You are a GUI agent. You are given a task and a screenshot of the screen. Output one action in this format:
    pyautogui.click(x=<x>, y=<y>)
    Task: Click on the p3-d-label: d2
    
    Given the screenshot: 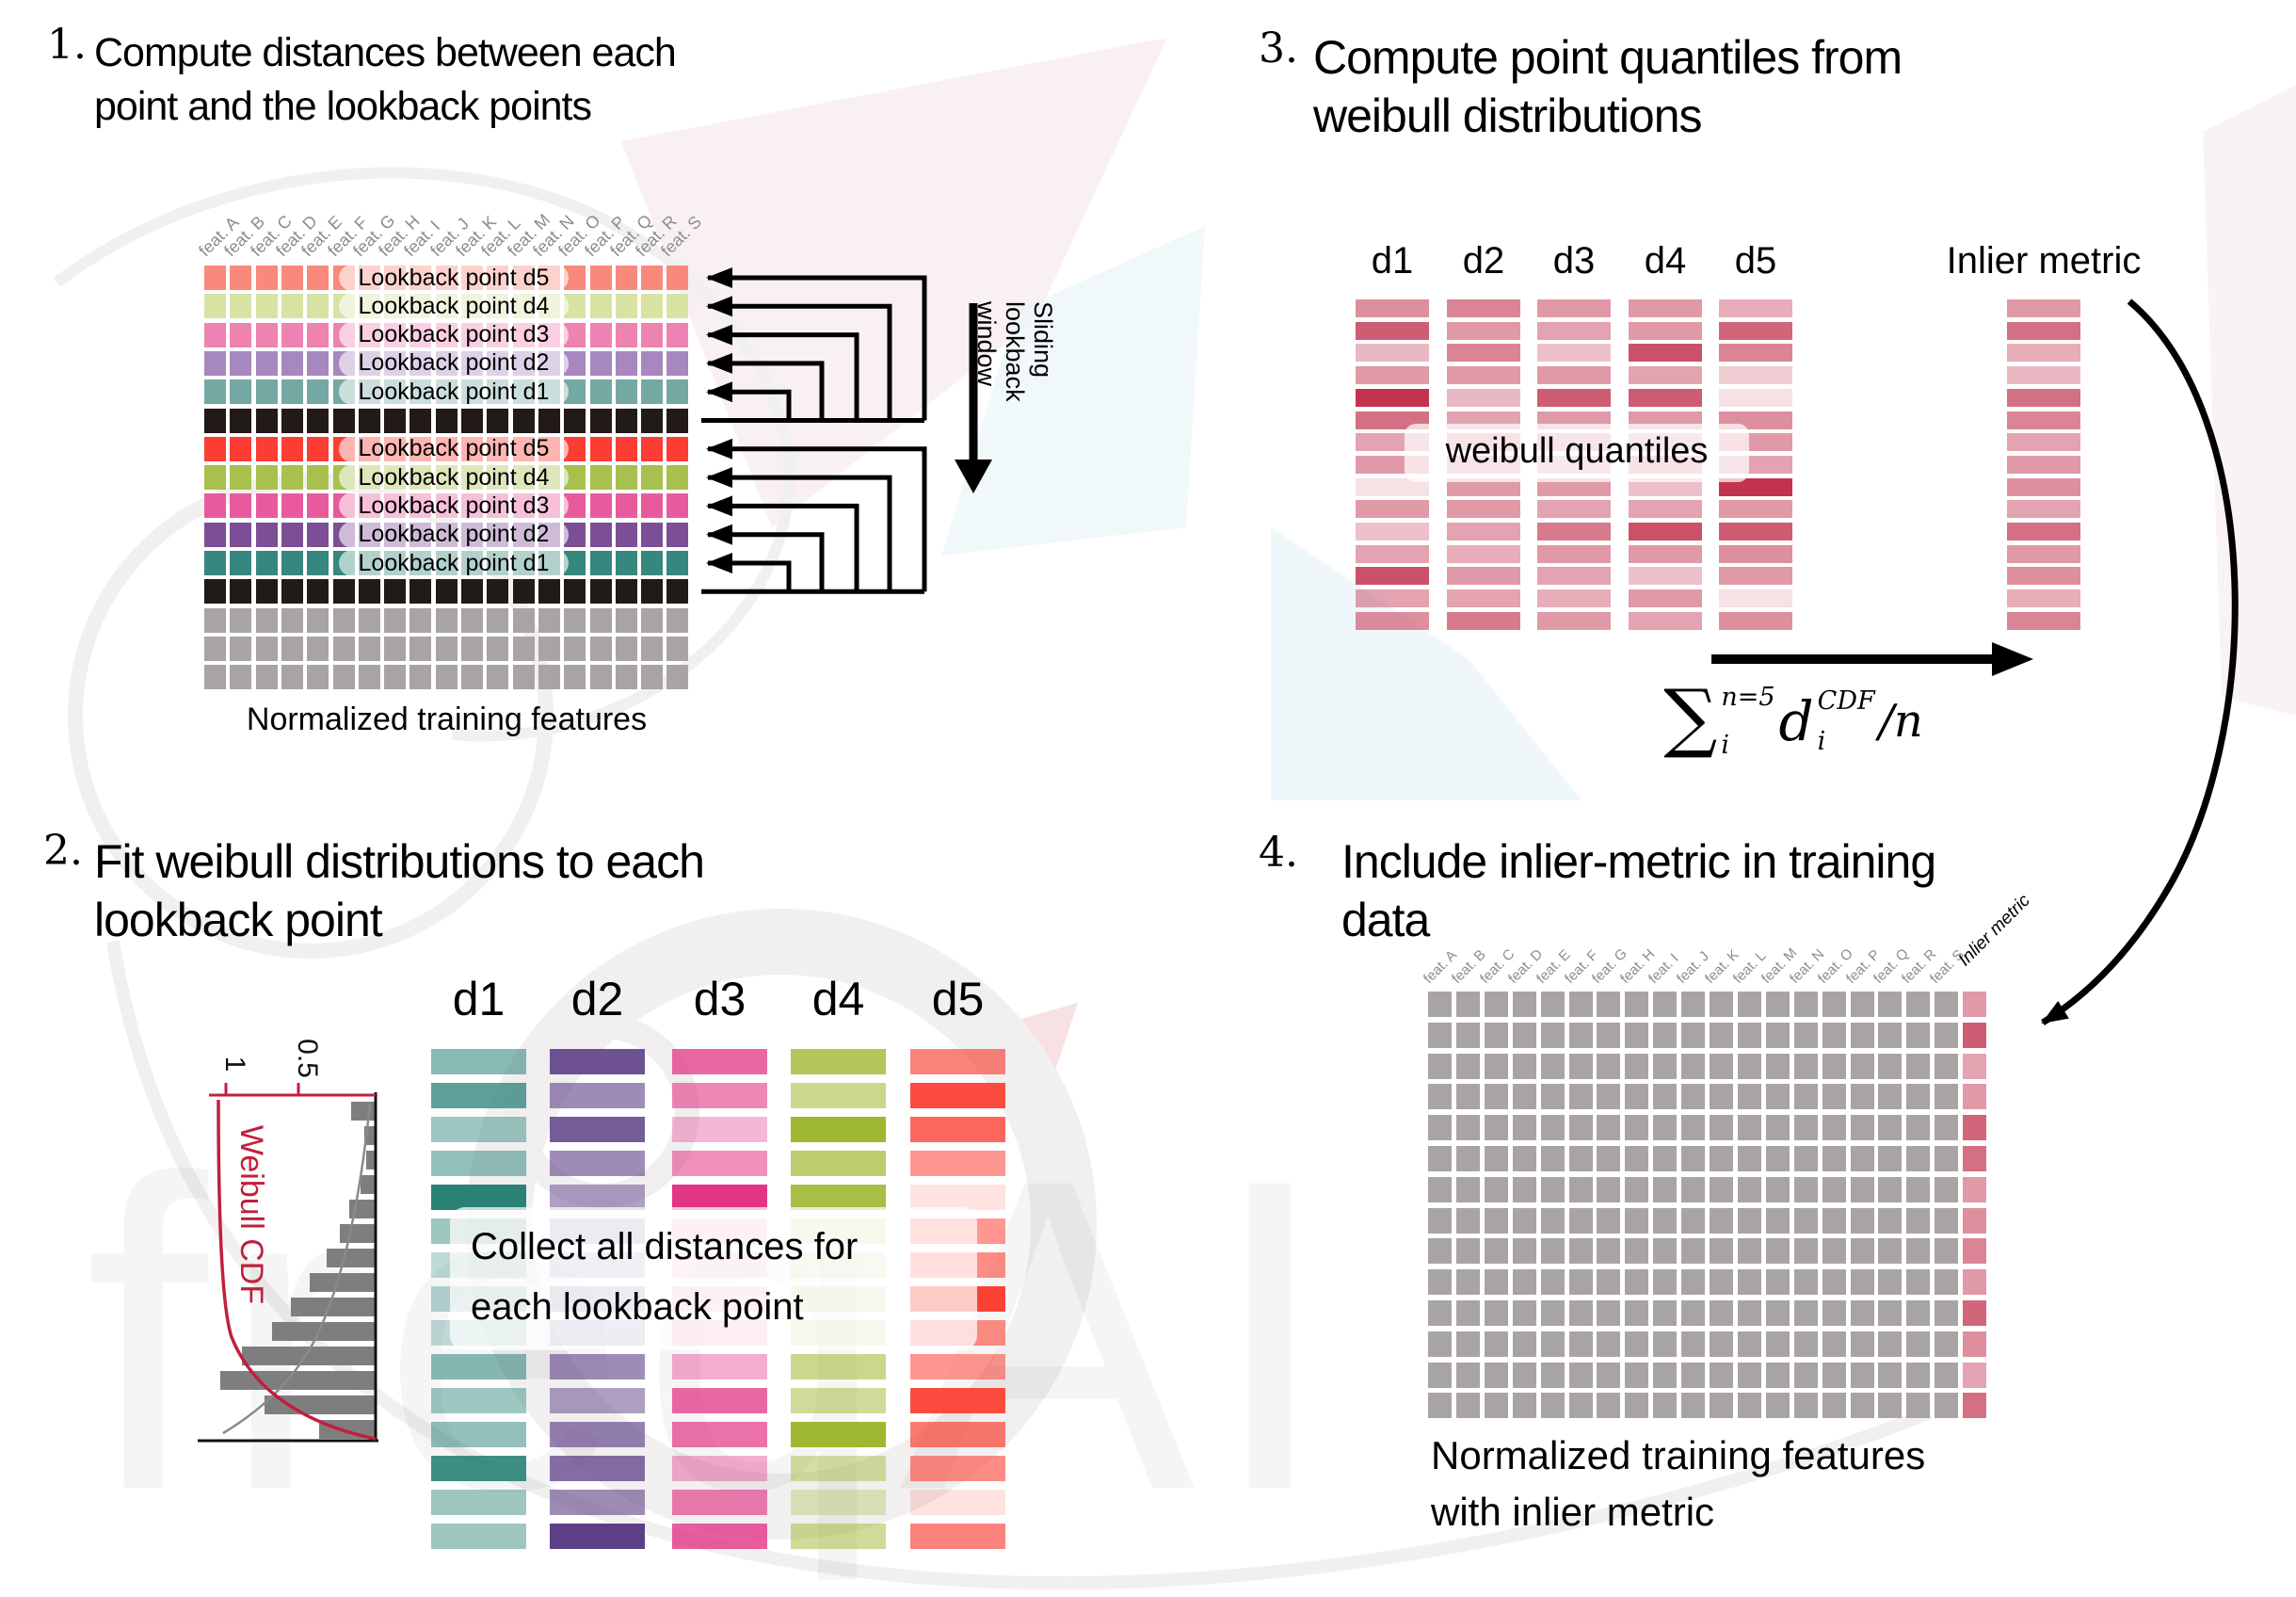 What is the action you would take?
    pyautogui.click(x=1483, y=261)
    